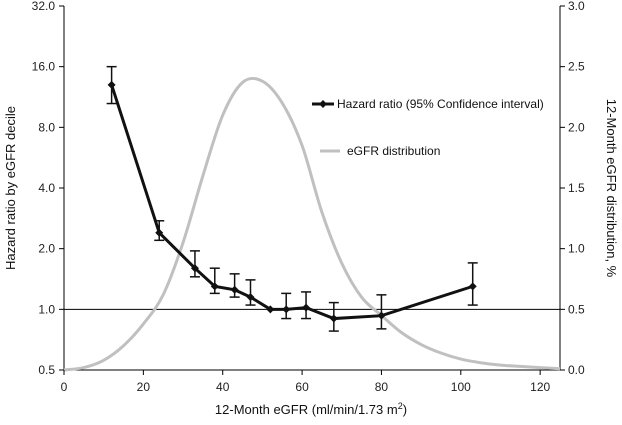  Describe the element at coordinates (46, 127) in the screenshot. I see `y-left-tick-label: 8.0` at that location.